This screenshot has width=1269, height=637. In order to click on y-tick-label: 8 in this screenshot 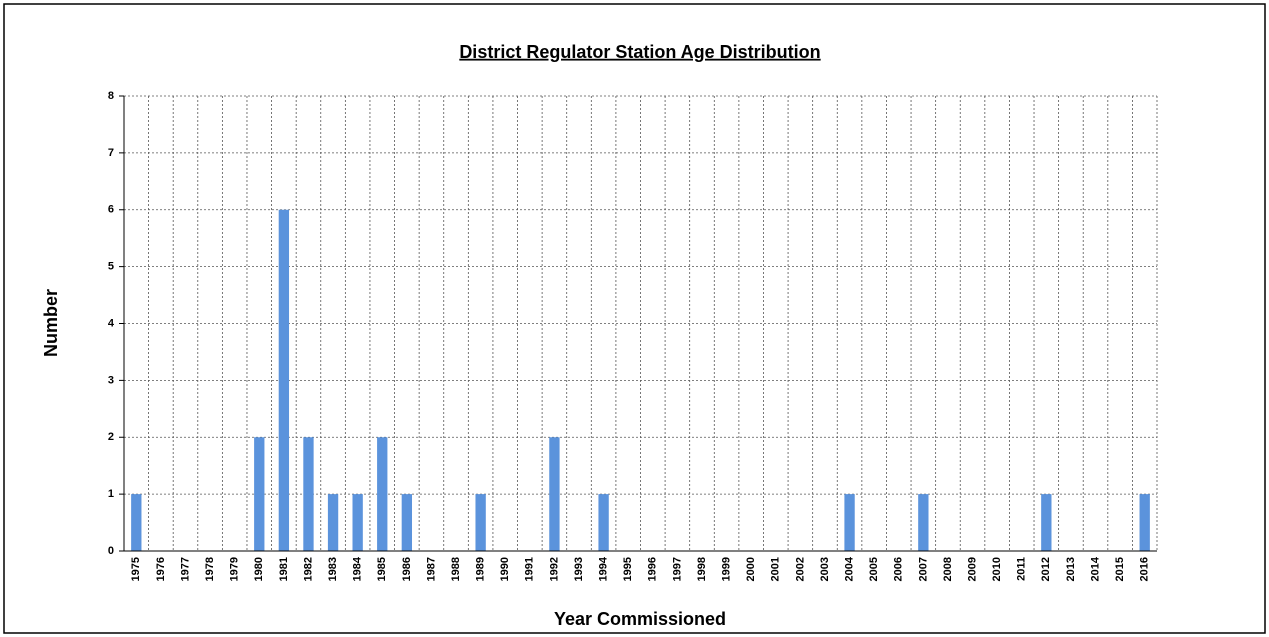, I will do `click(111, 96)`.